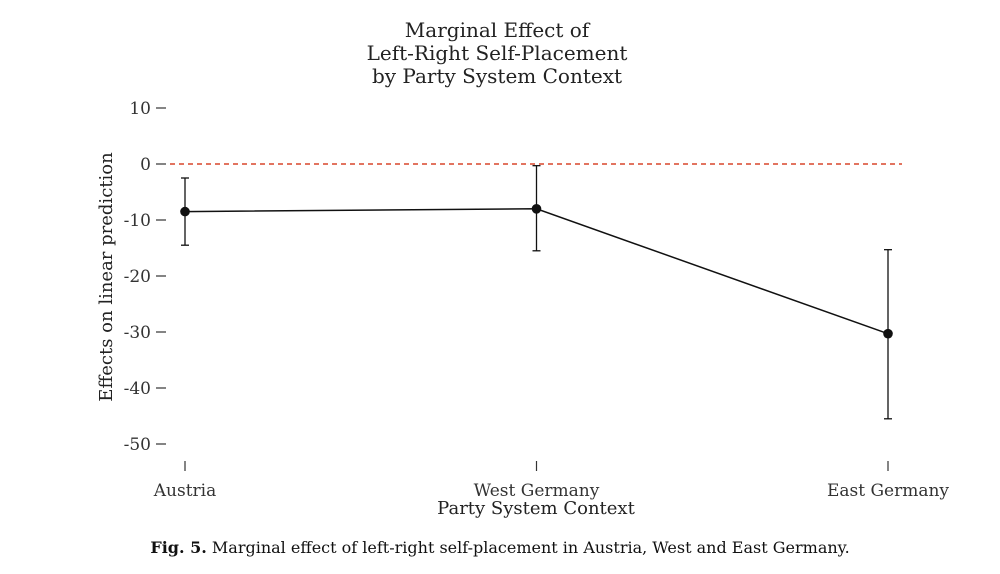  I want to click on title-line-3: by Party System Context, so click(497, 76).